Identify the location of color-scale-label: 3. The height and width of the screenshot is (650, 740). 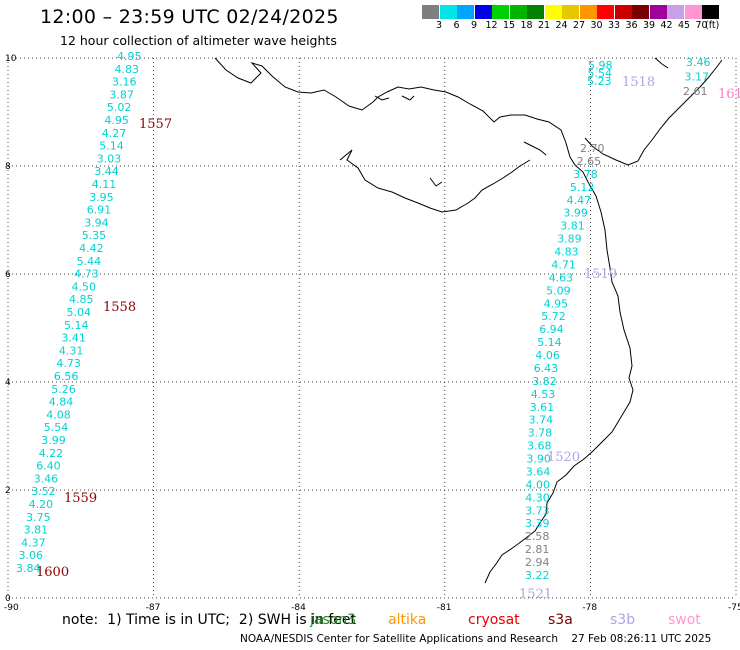
(439, 25).